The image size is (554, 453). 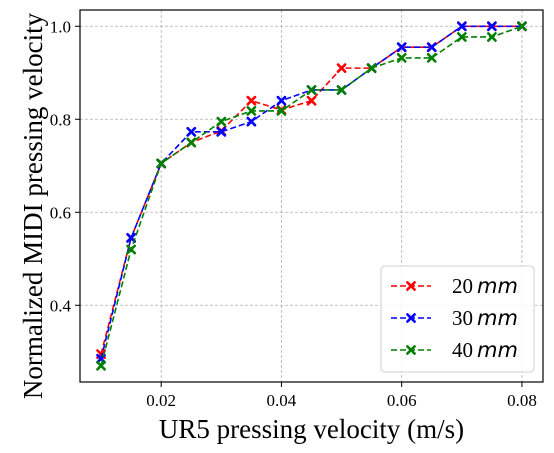 I want to click on x-tick-label: 0.06, so click(x=402, y=400).